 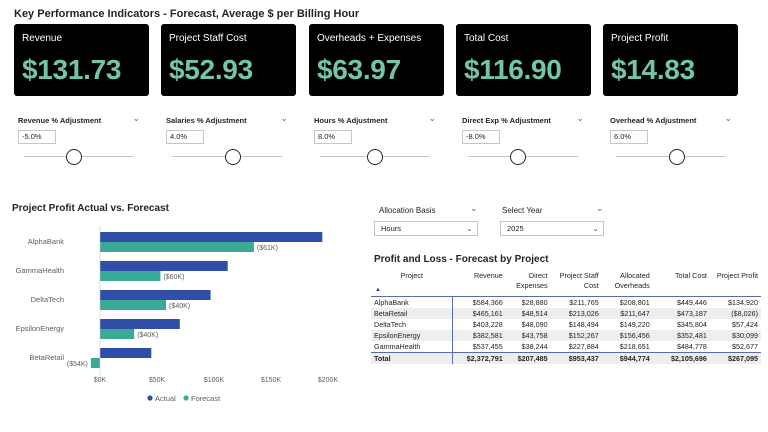 I want to click on sort-ascending-icon: ▲, so click(x=378, y=289).